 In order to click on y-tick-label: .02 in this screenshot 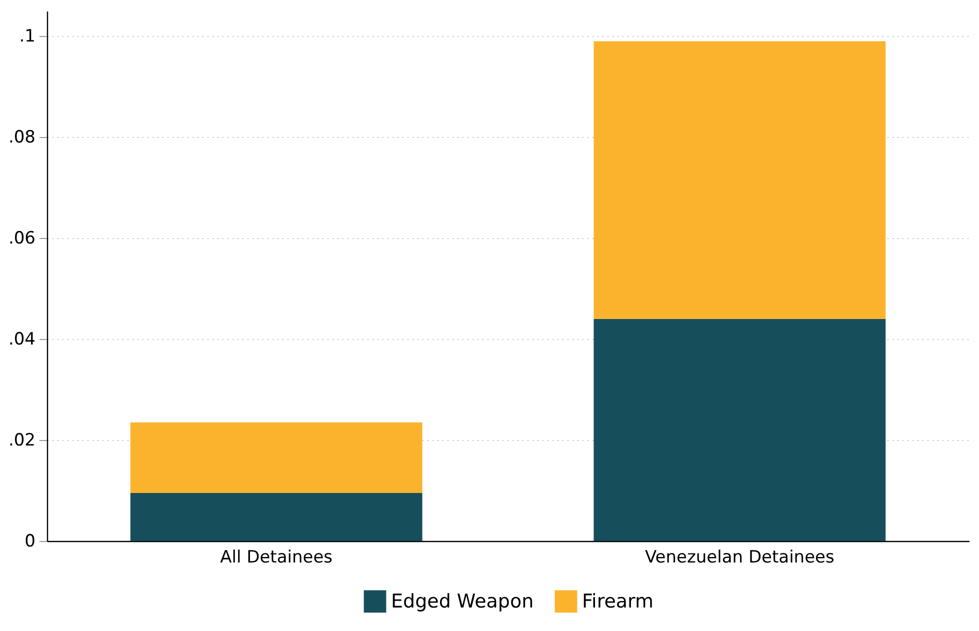, I will do `click(22, 440)`.